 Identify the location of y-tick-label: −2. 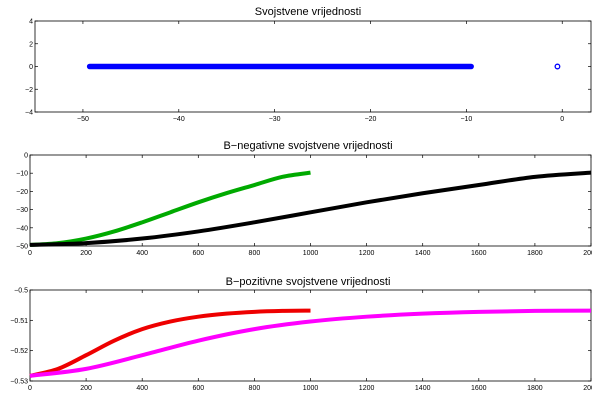
(29, 90).